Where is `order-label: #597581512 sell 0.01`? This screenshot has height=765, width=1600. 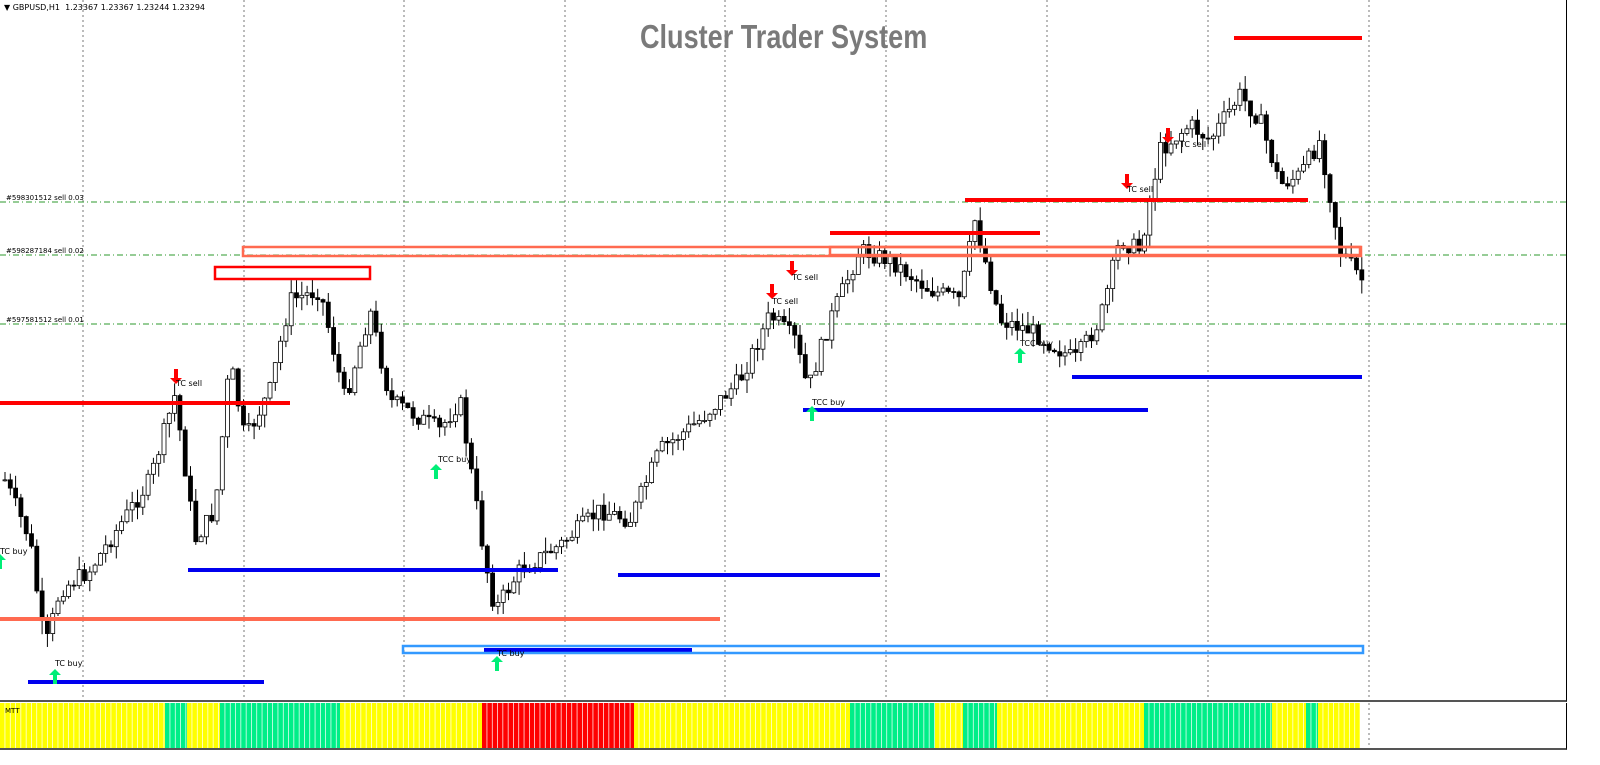
order-label: #597581512 sell 0.01 is located at coordinates (45, 320).